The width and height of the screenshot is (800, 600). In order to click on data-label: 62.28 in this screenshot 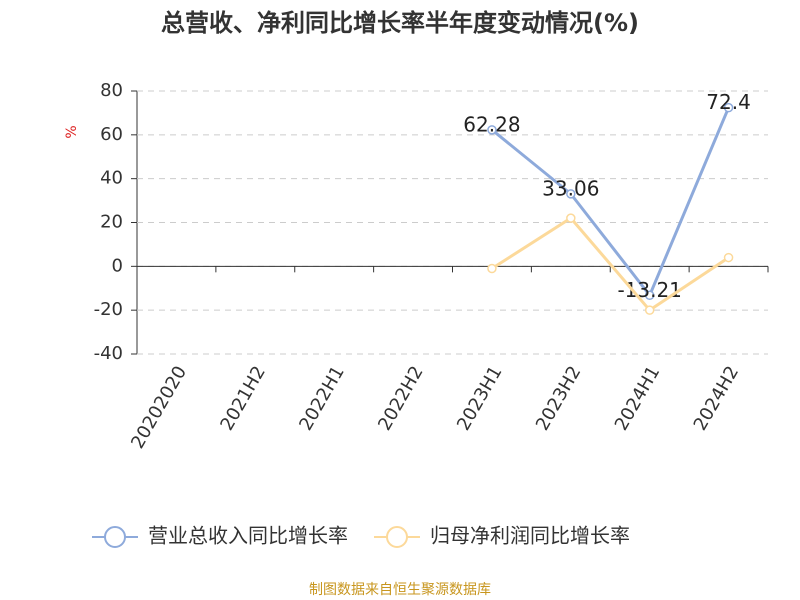, I will do `click(491, 124)`.